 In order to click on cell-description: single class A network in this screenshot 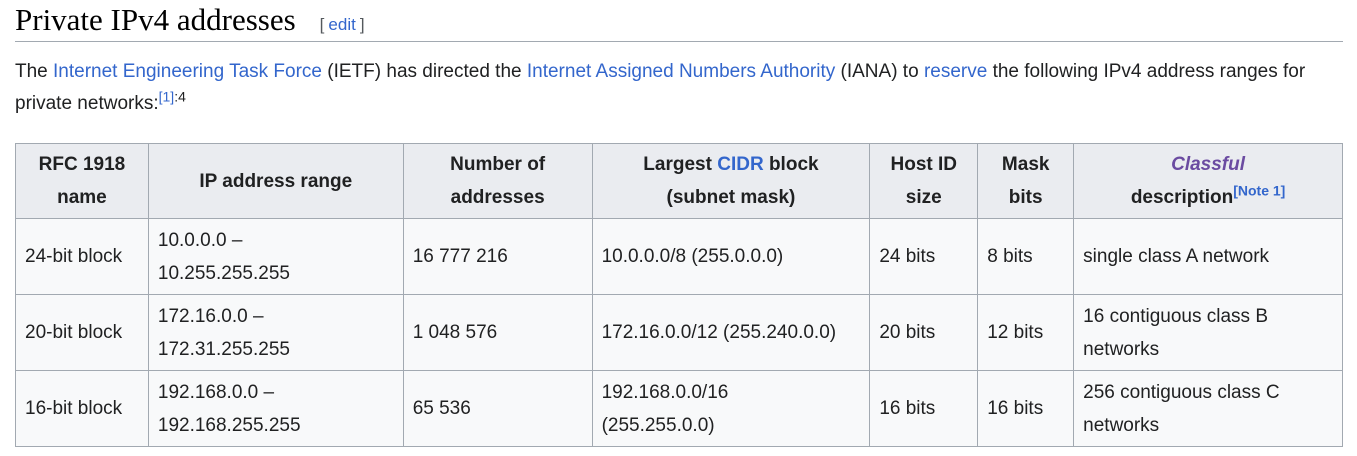, I will do `click(1208, 256)`.